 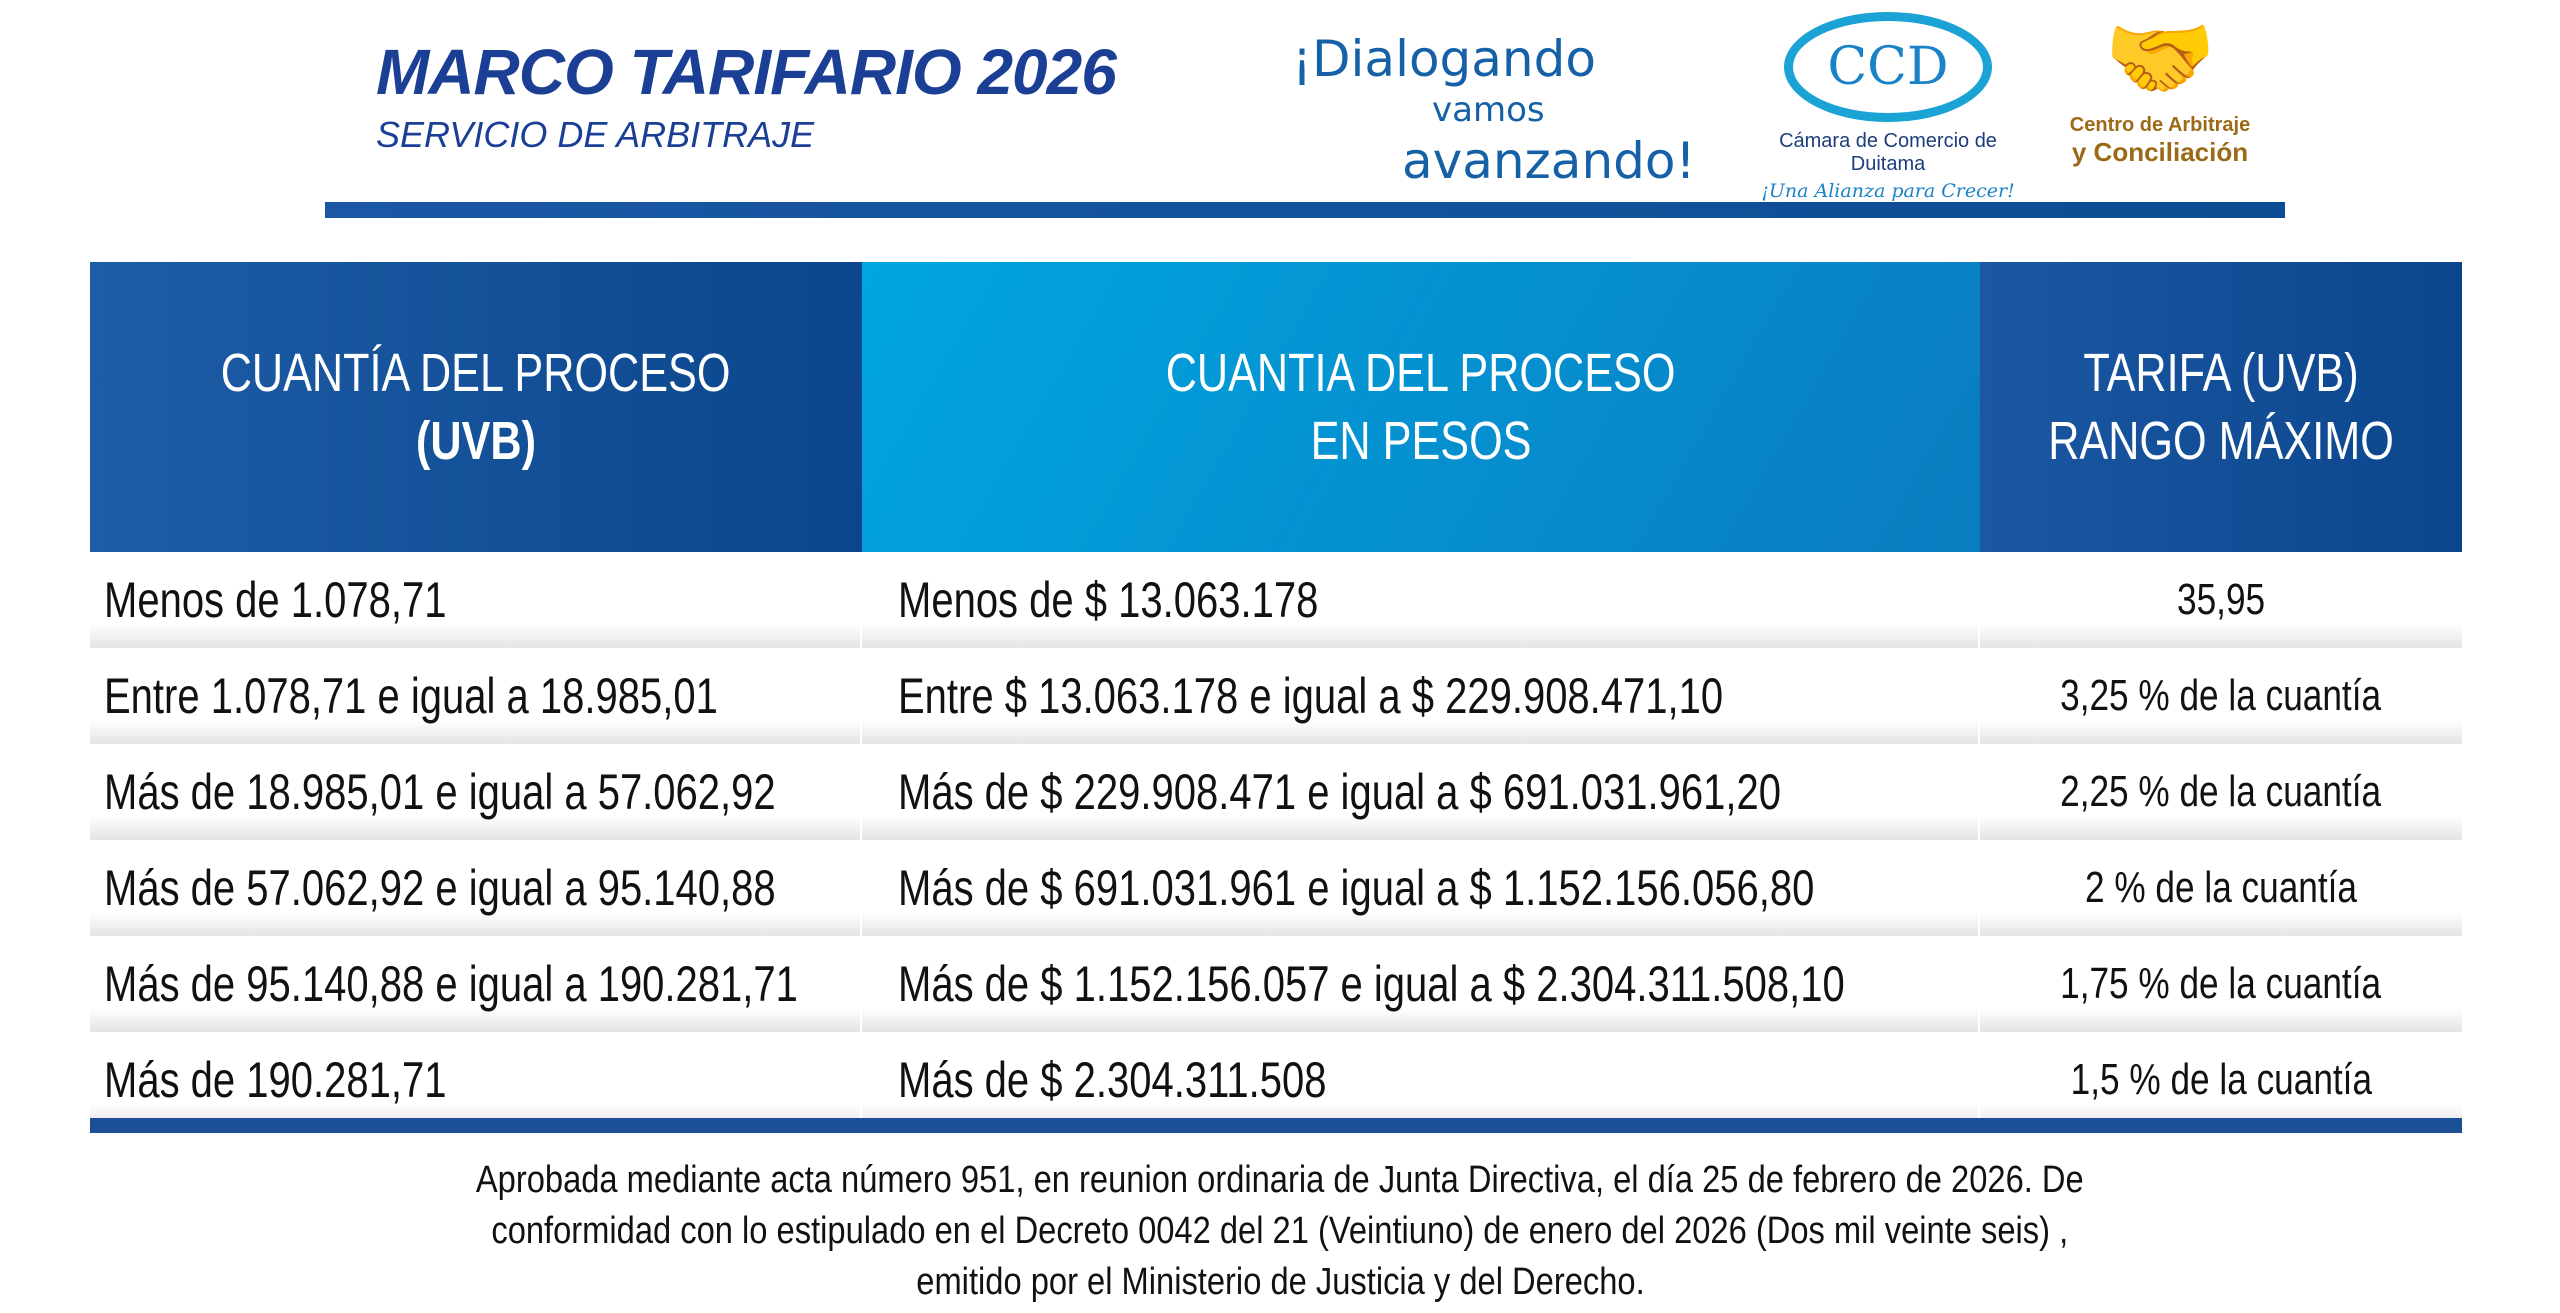 I want to click on header-tarifa: TARIFA (UVB) RANGO MÁXIMO, so click(x=2221, y=407).